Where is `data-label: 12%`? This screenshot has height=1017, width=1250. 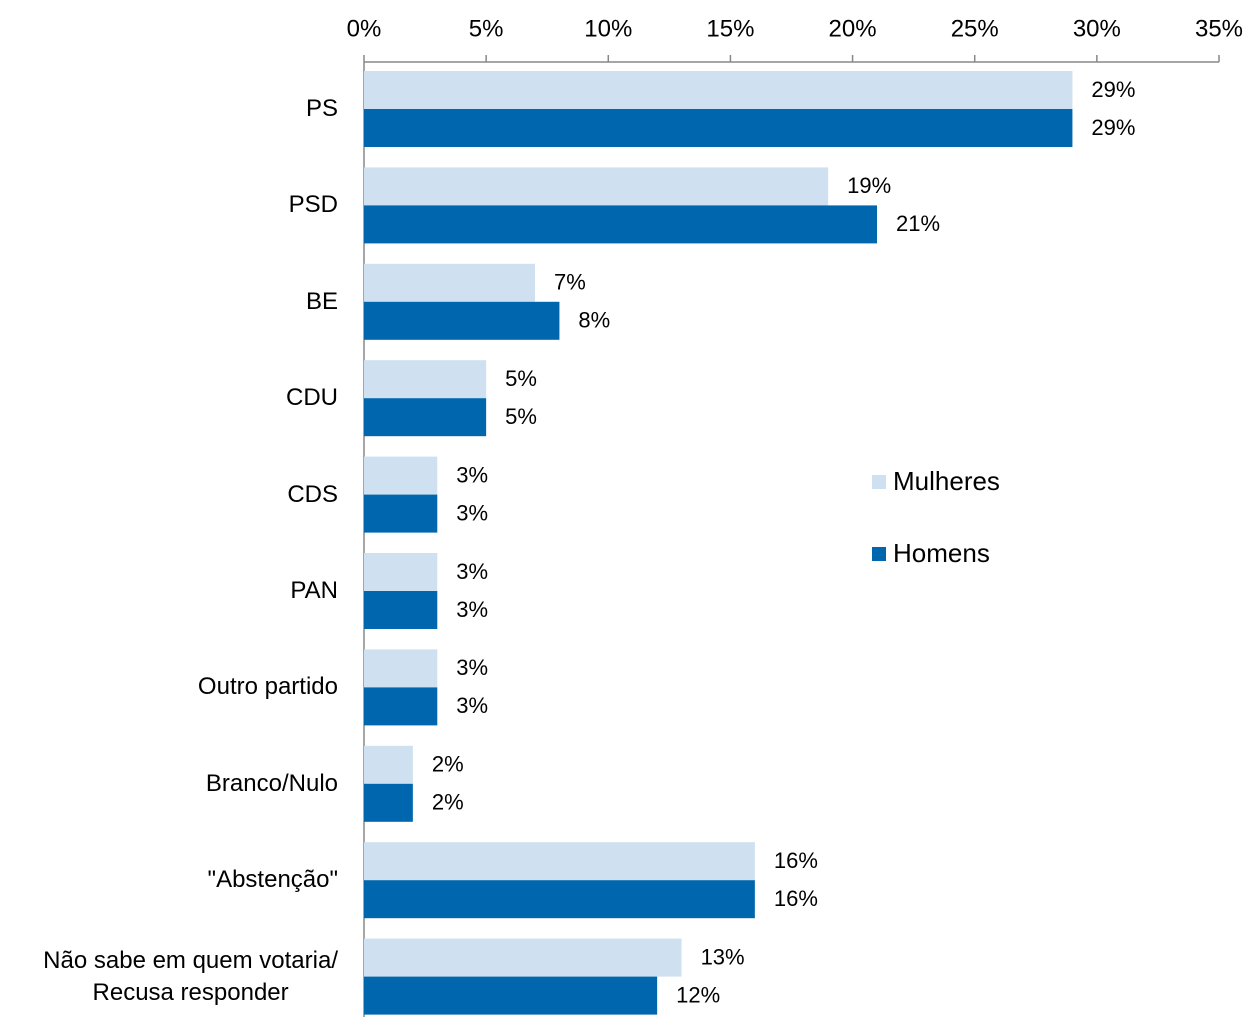 data-label: 12% is located at coordinates (698, 994).